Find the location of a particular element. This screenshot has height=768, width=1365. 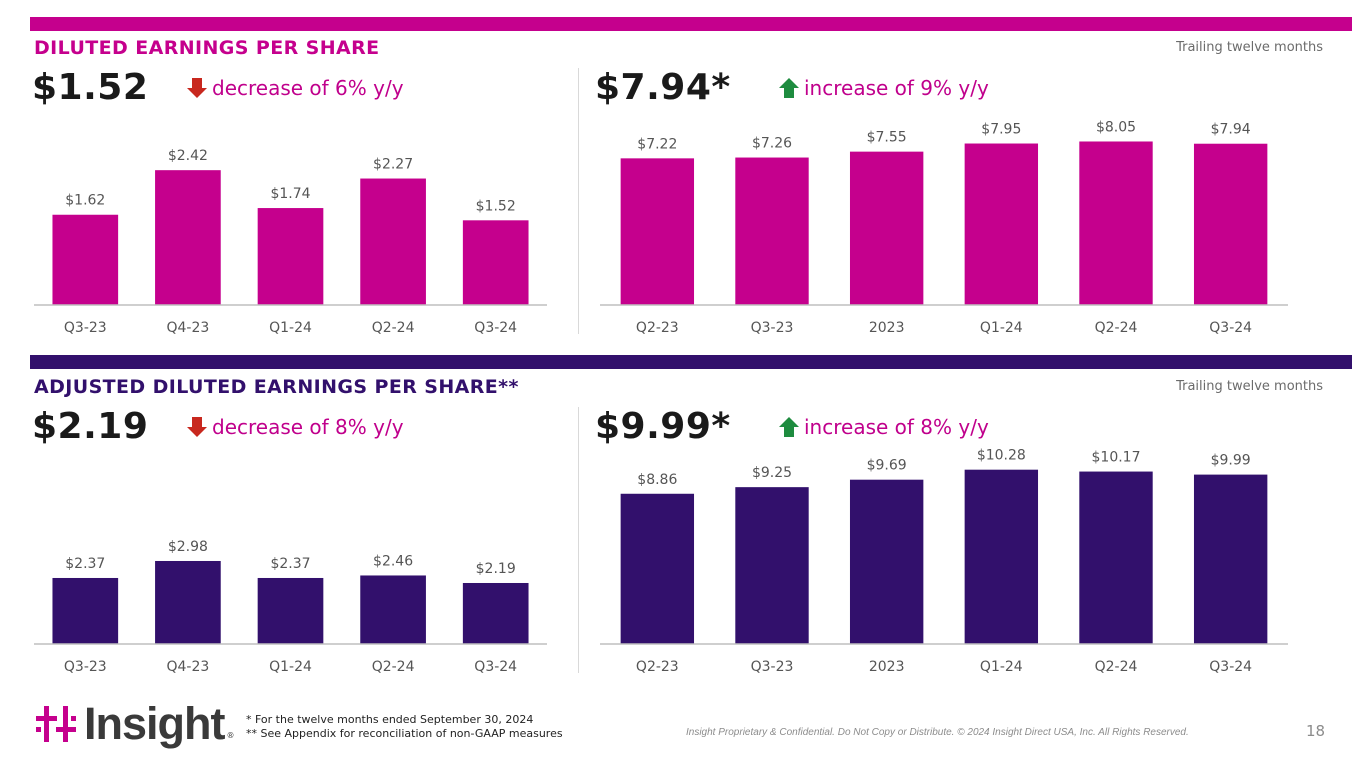

adjusted-ttm-value: $9.99* is located at coordinates (663, 426).